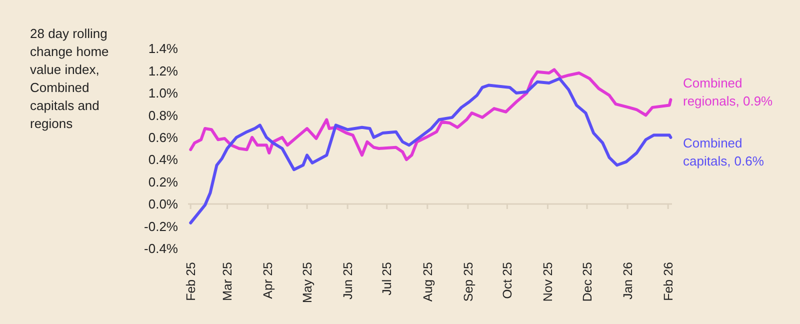 The height and width of the screenshot is (324, 800). I want to click on x-tick-label: Oct 25, so click(507, 280).